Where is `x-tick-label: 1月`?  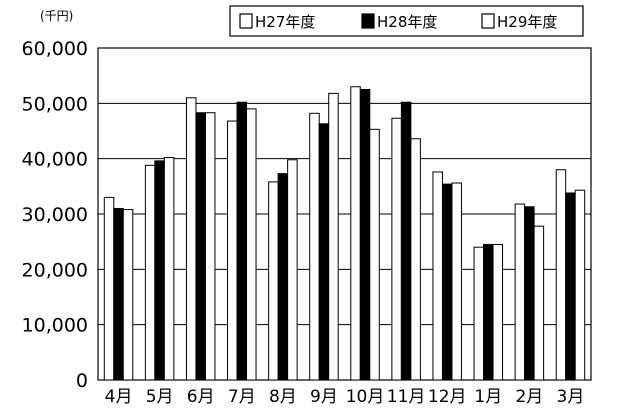
x-tick-label: 1月 is located at coordinates (488, 397).